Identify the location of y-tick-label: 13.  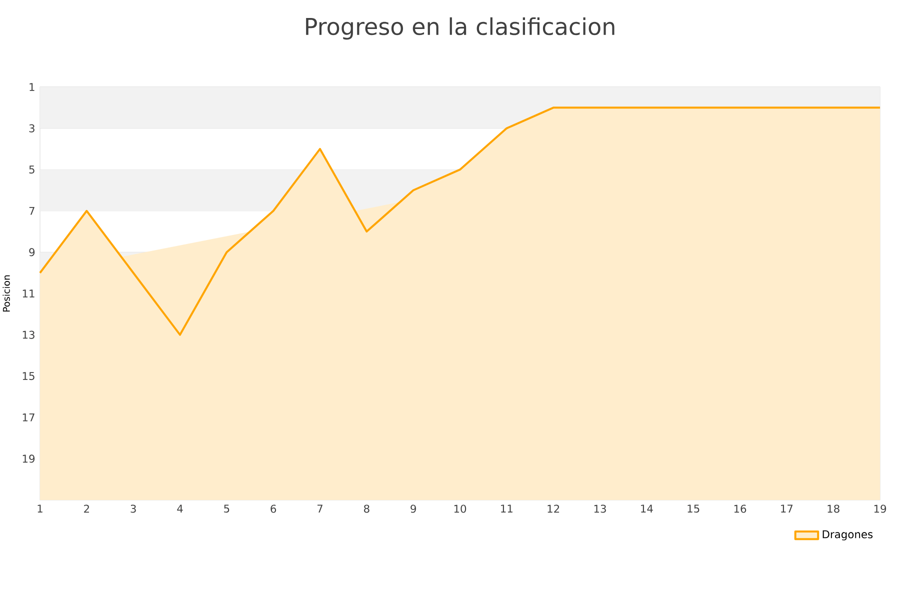
(28, 334).